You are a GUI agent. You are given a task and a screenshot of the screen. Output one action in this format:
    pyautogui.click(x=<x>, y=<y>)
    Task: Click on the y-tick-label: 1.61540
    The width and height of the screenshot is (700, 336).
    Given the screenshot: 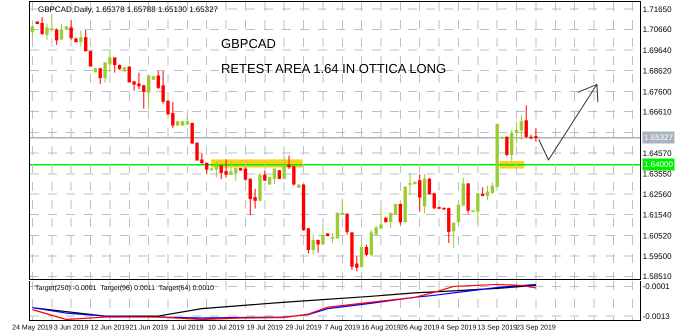 What is the action you would take?
    pyautogui.click(x=657, y=215)
    